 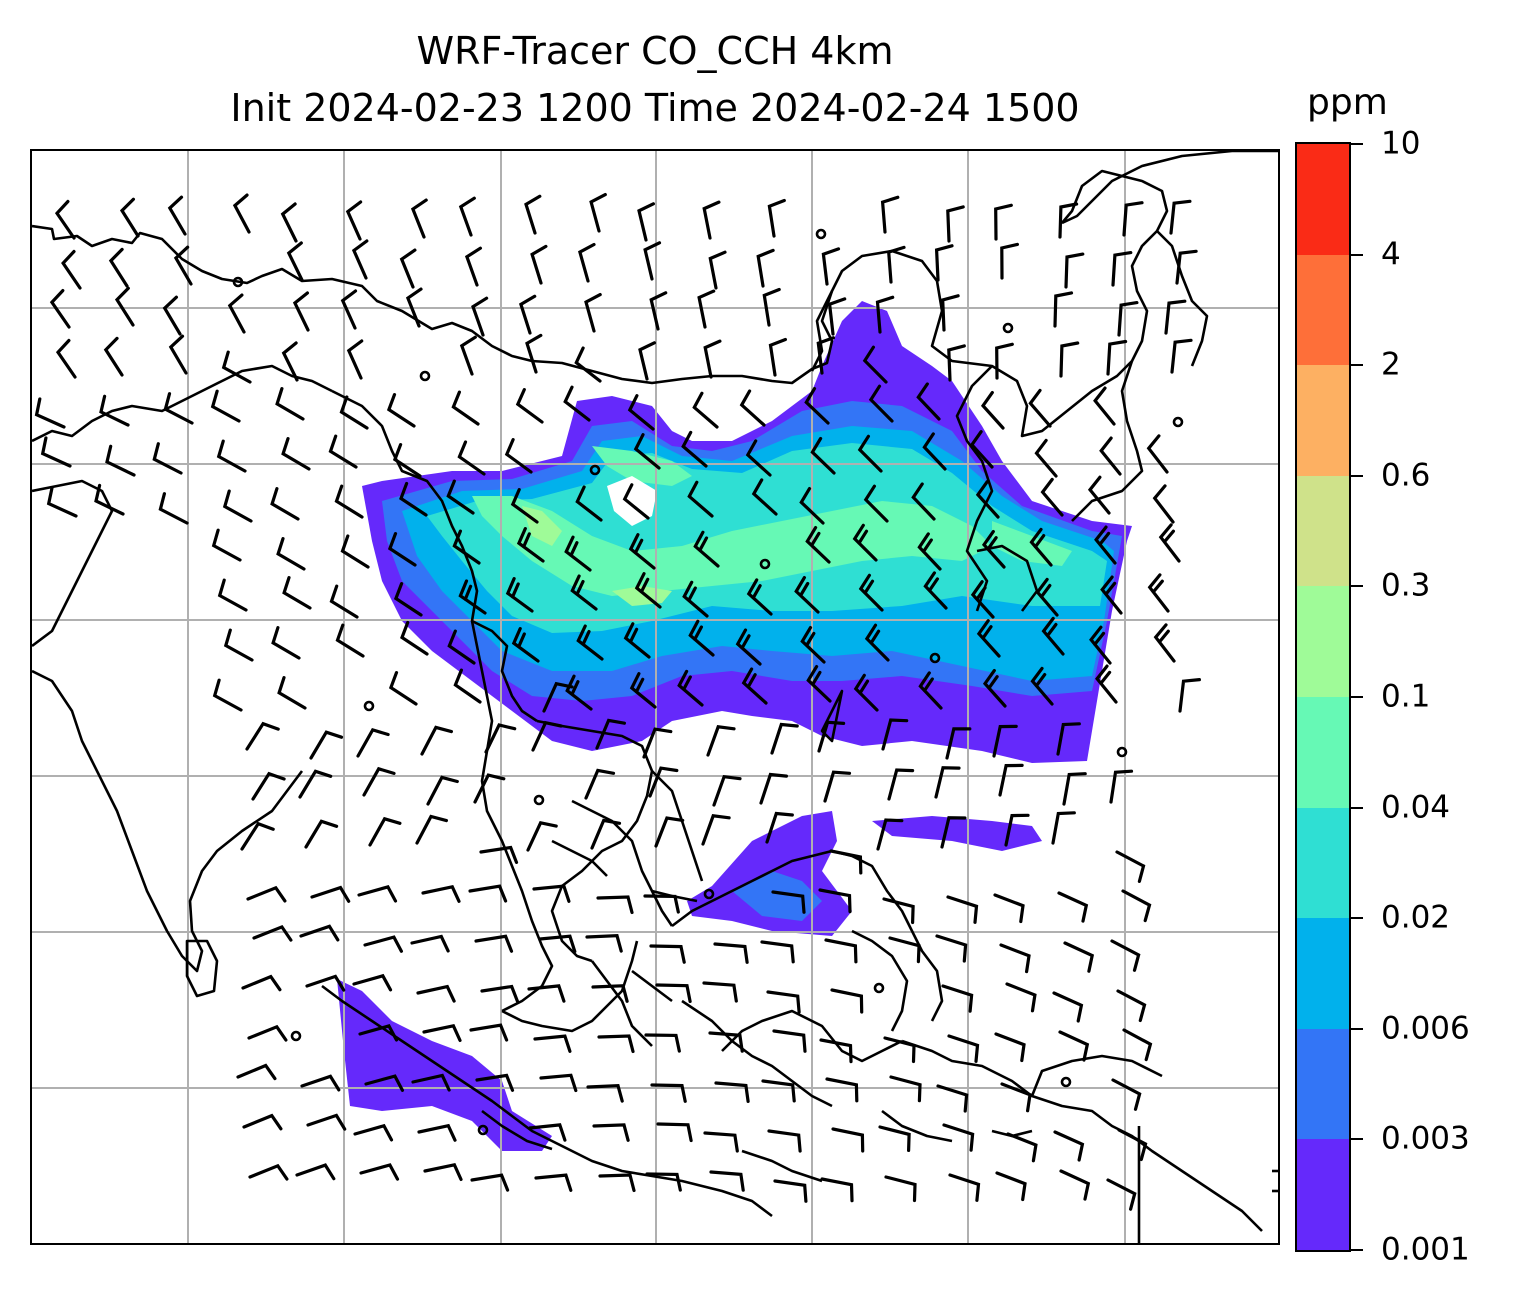 I want to click on tracer-level-1-south, so click(x=444, y=1065).